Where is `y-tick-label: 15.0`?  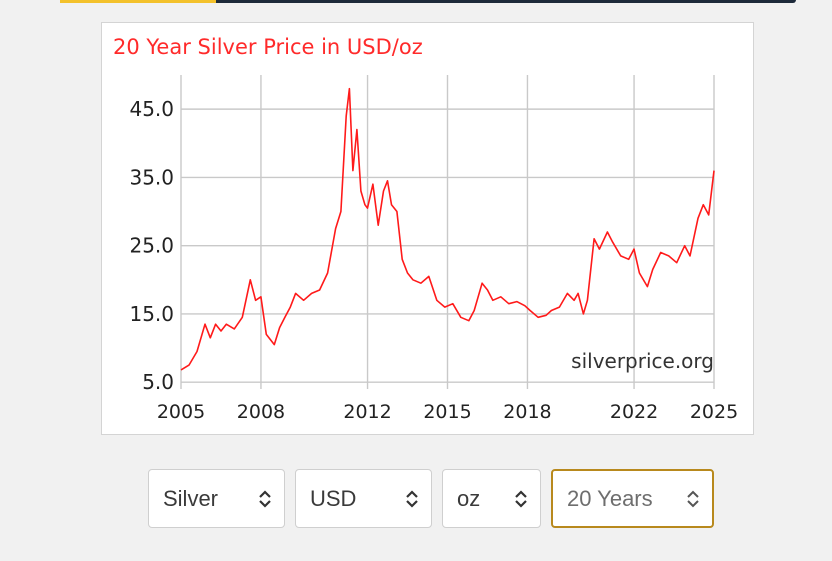 y-tick-label: 15.0 is located at coordinates (151, 314).